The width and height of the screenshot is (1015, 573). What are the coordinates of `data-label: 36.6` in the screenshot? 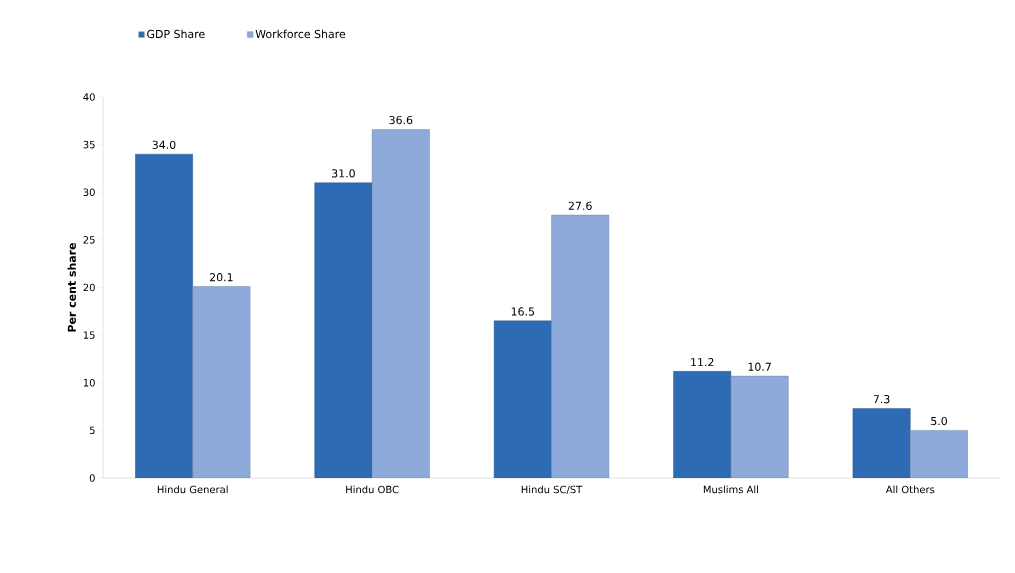 It's located at (401, 120).